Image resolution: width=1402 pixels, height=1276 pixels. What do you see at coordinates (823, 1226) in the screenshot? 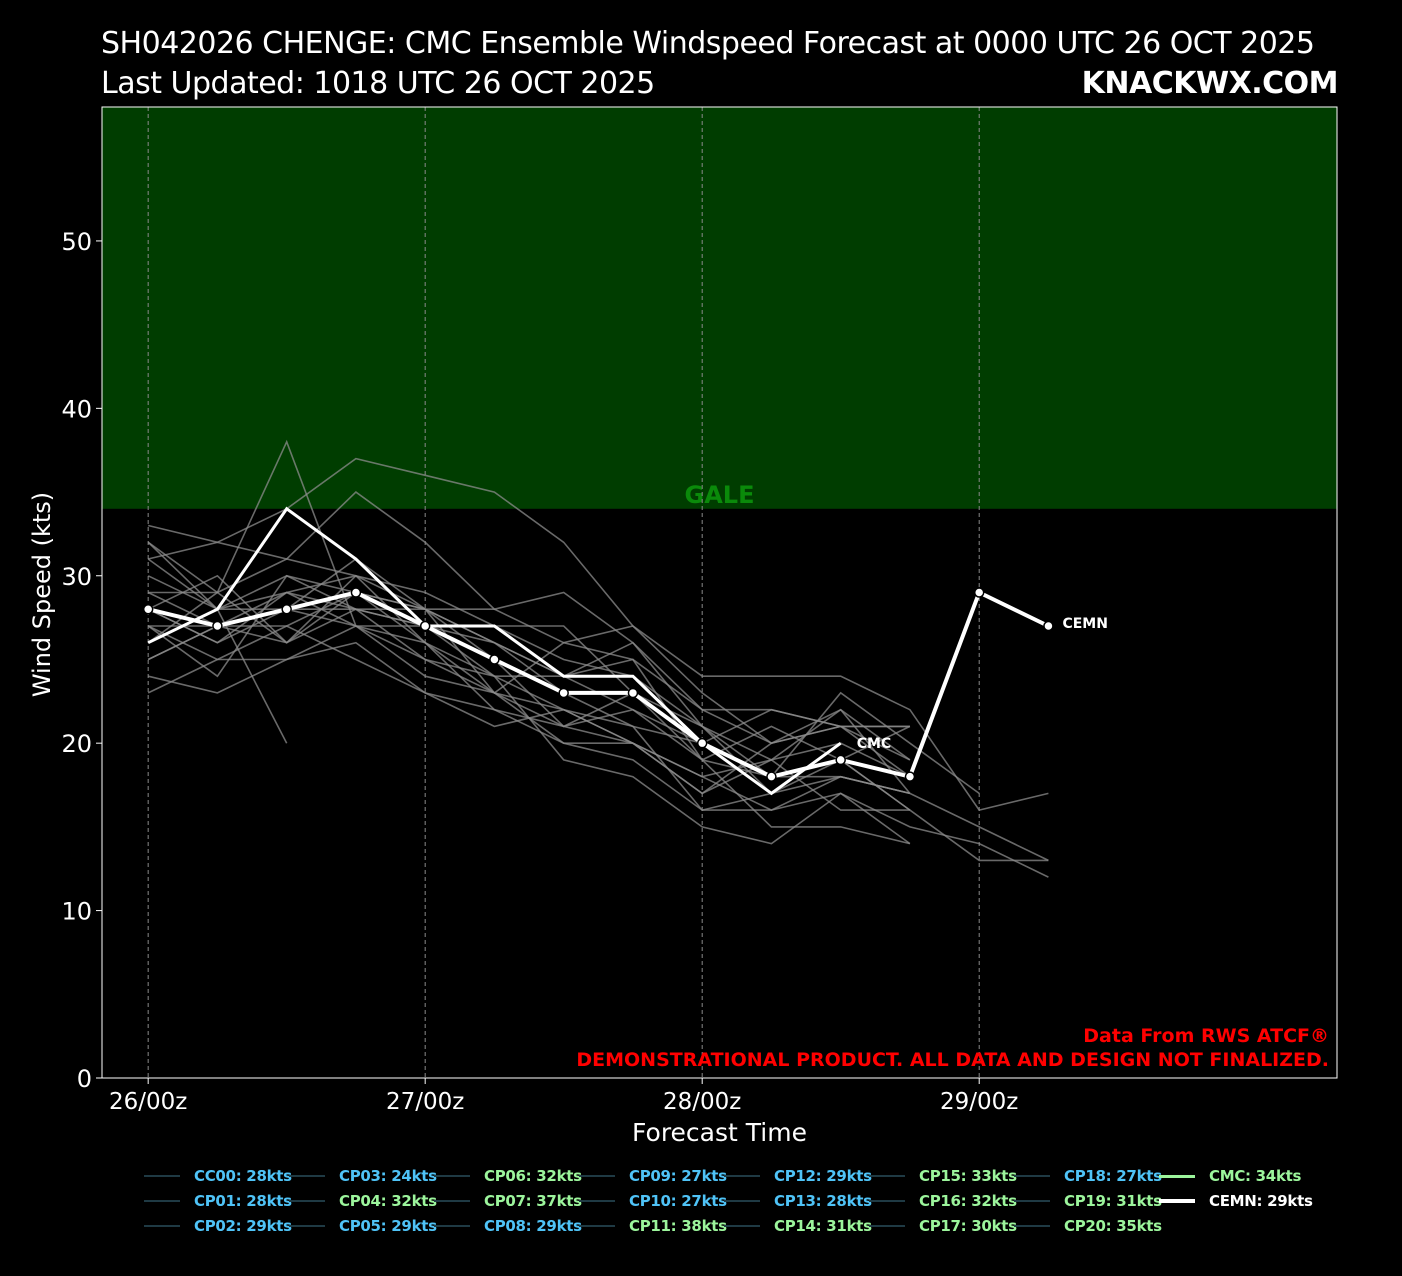
I see `legend-label: CP14: 31kts` at bounding box center [823, 1226].